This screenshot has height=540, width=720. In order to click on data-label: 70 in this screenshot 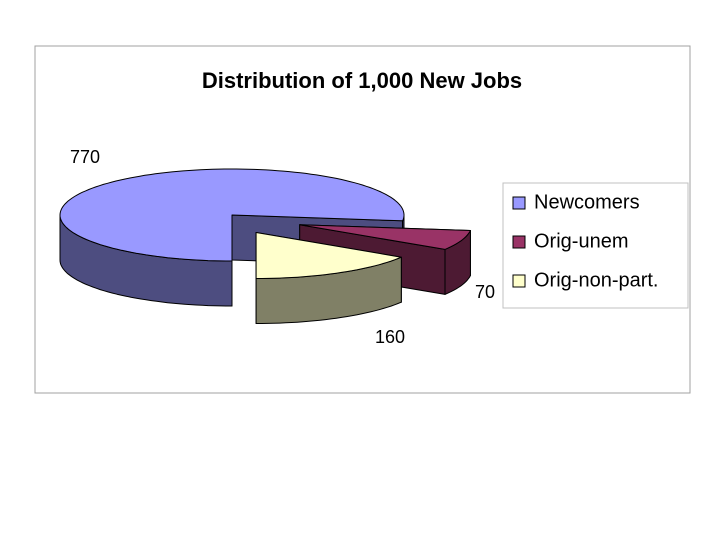, I will do `click(485, 292)`.